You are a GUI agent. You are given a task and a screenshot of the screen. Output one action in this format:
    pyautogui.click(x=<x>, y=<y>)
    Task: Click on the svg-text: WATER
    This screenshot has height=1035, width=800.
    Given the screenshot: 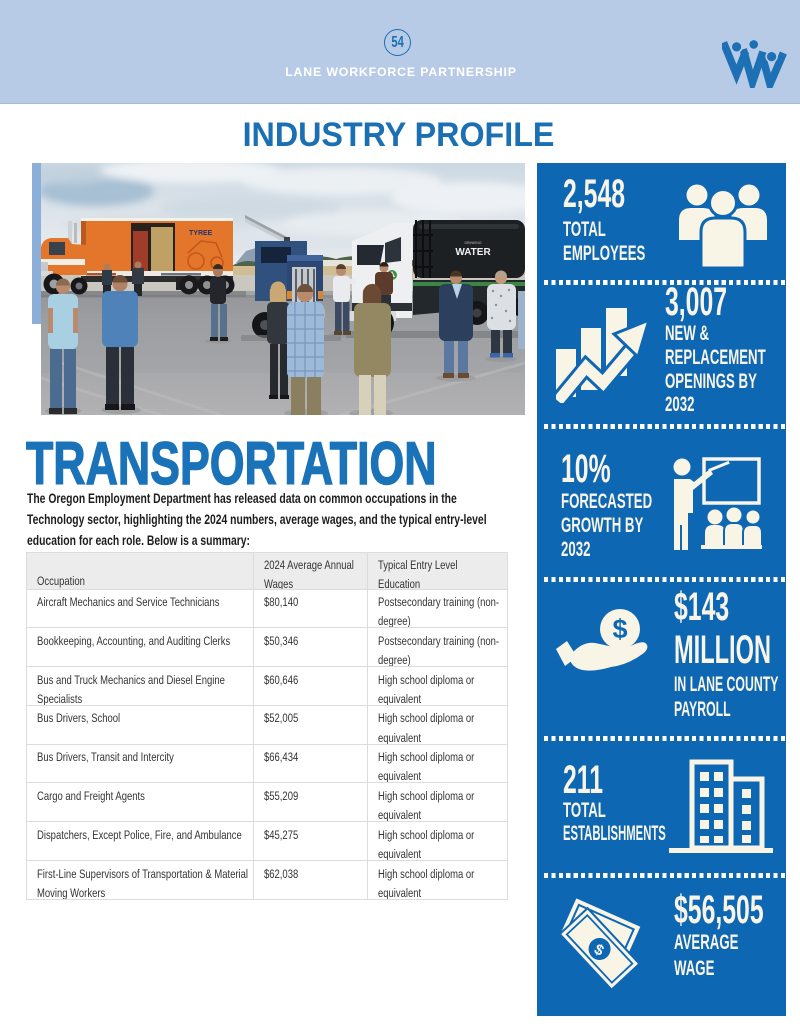 What is the action you would take?
    pyautogui.click(x=473, y=252)
    